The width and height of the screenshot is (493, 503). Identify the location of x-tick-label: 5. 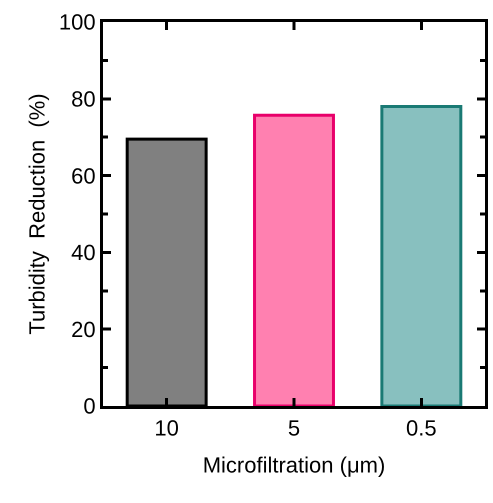
(294, 427).